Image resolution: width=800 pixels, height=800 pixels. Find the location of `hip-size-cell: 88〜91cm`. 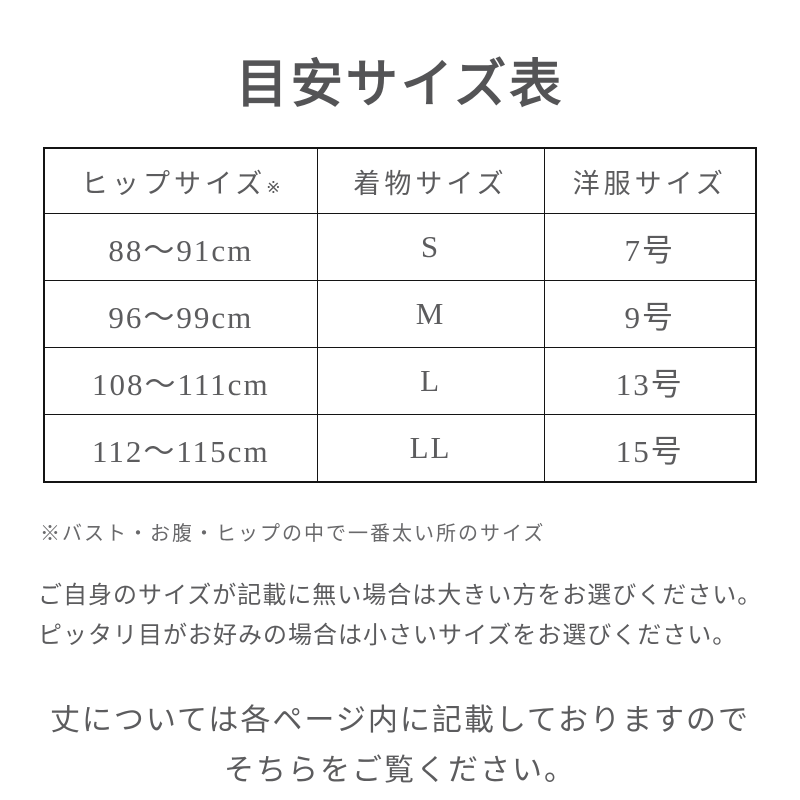

hip-size-cell: 88〜91cm is located at coordinates (180, 247).